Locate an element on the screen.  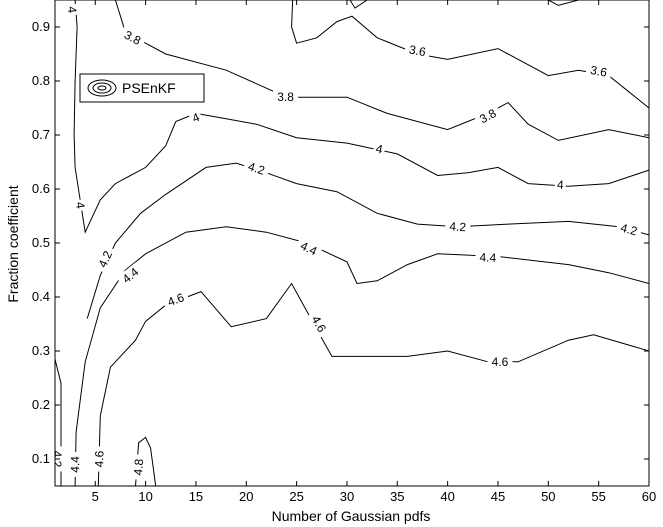
x-tick-label: 30 is located at coordinates (347, 496).